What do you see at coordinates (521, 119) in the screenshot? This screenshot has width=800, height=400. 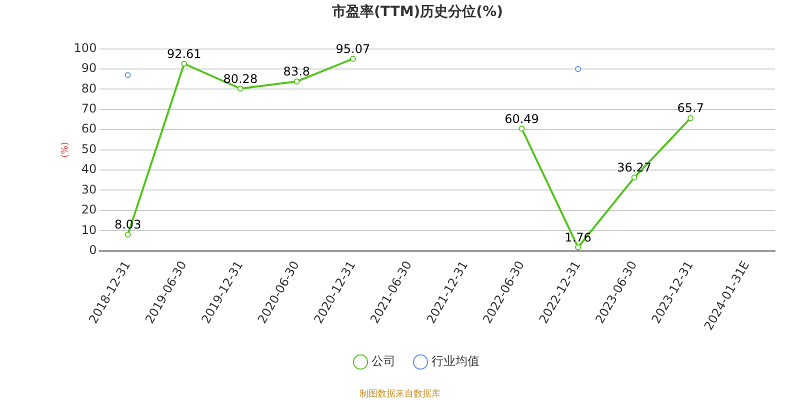 I see `data-label: 60.49` at bounding box center [521, 119].